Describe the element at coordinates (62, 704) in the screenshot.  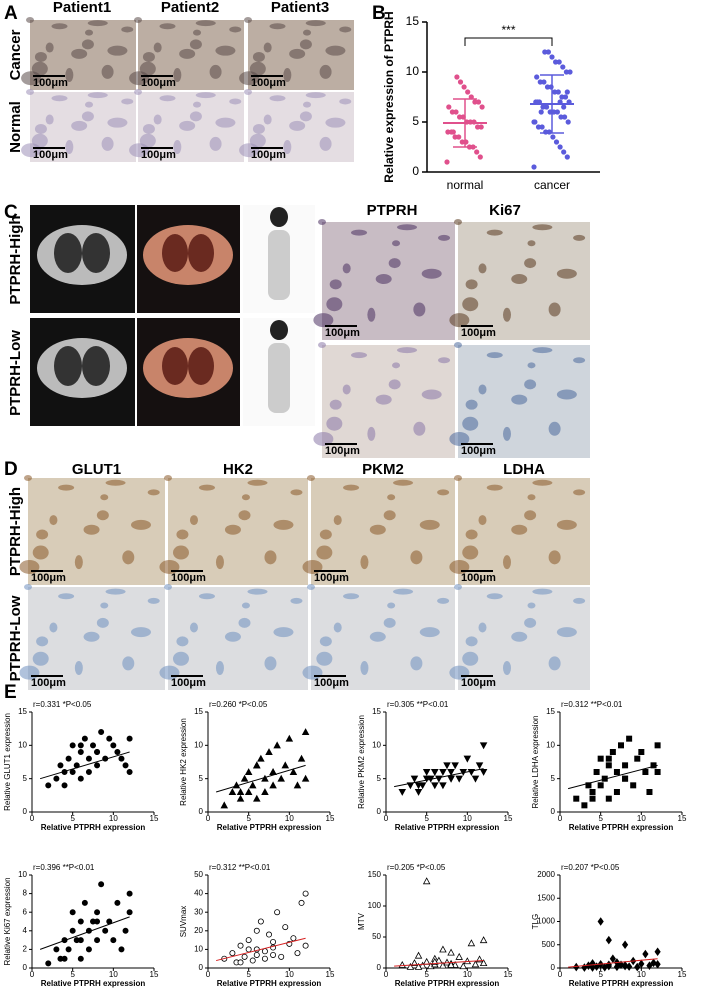
I see `annotation: r=0.331 *P<0.05` at that location.